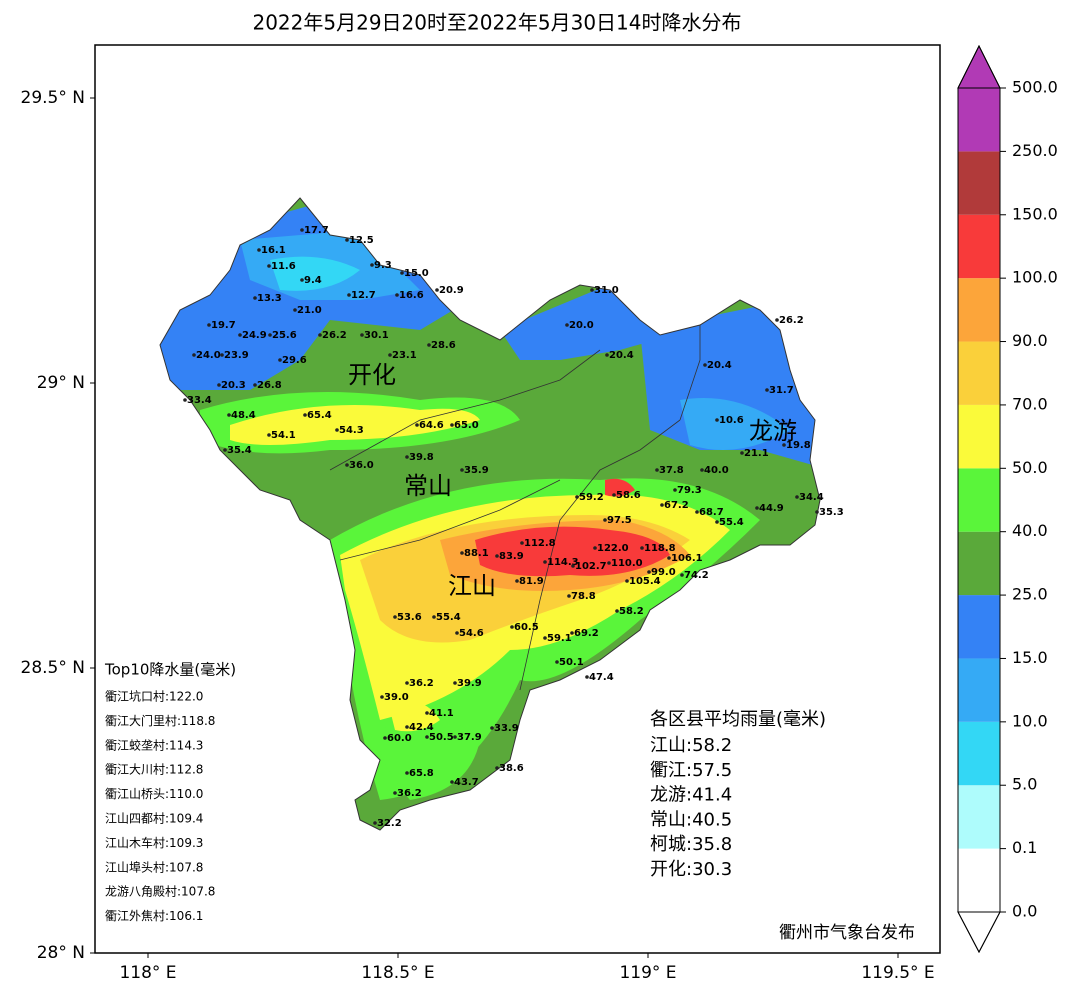 The height and width of the screenshot is (1000, 1080). I want to click on top10-item: 衢江蛟垄村:114.3, so click(154, 744).